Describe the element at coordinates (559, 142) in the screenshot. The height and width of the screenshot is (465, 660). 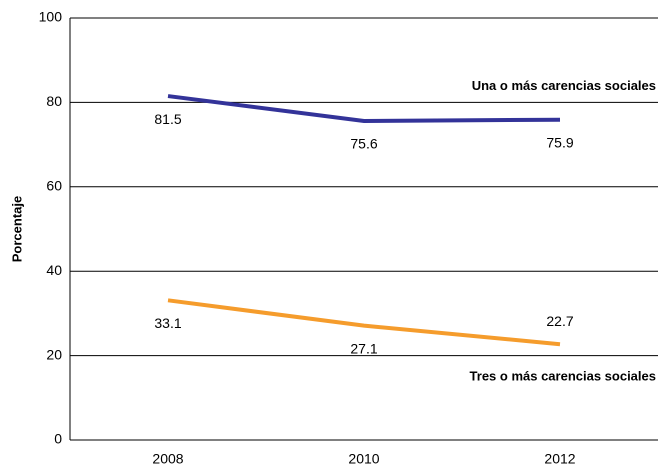
I see `data-label: 75.9` at that location.